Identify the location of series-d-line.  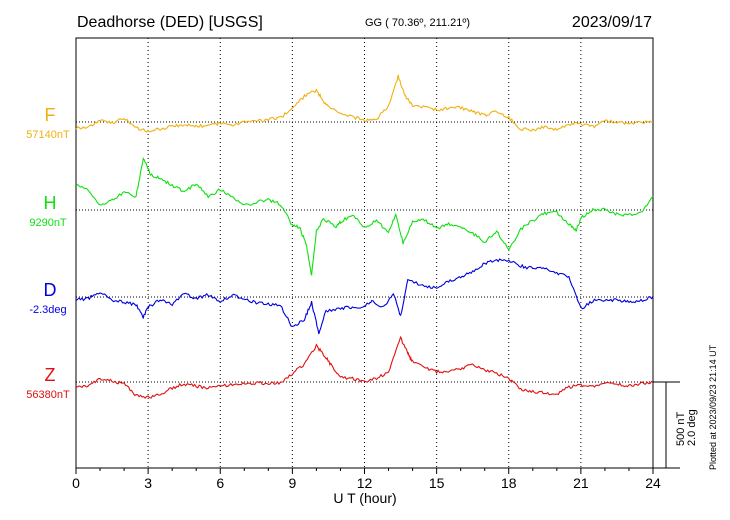
(364, 296).